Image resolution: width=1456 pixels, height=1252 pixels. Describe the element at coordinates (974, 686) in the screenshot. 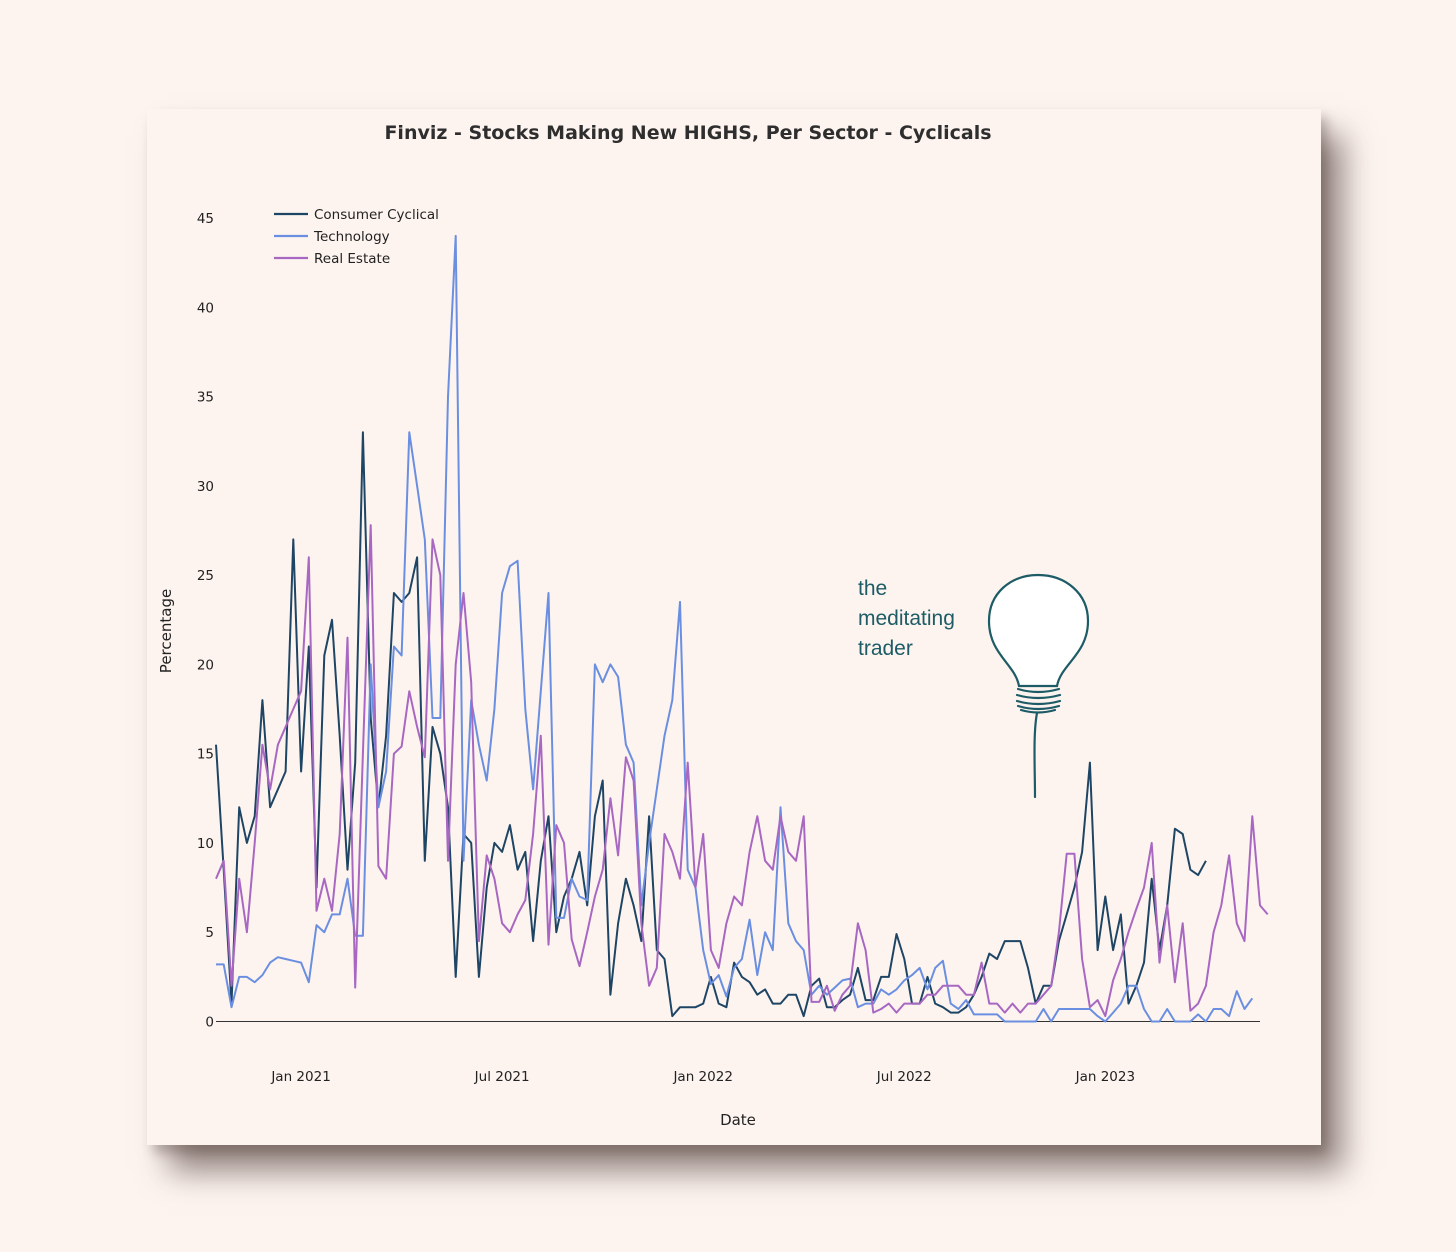

I see `watermark: the meditating trader` at that location.